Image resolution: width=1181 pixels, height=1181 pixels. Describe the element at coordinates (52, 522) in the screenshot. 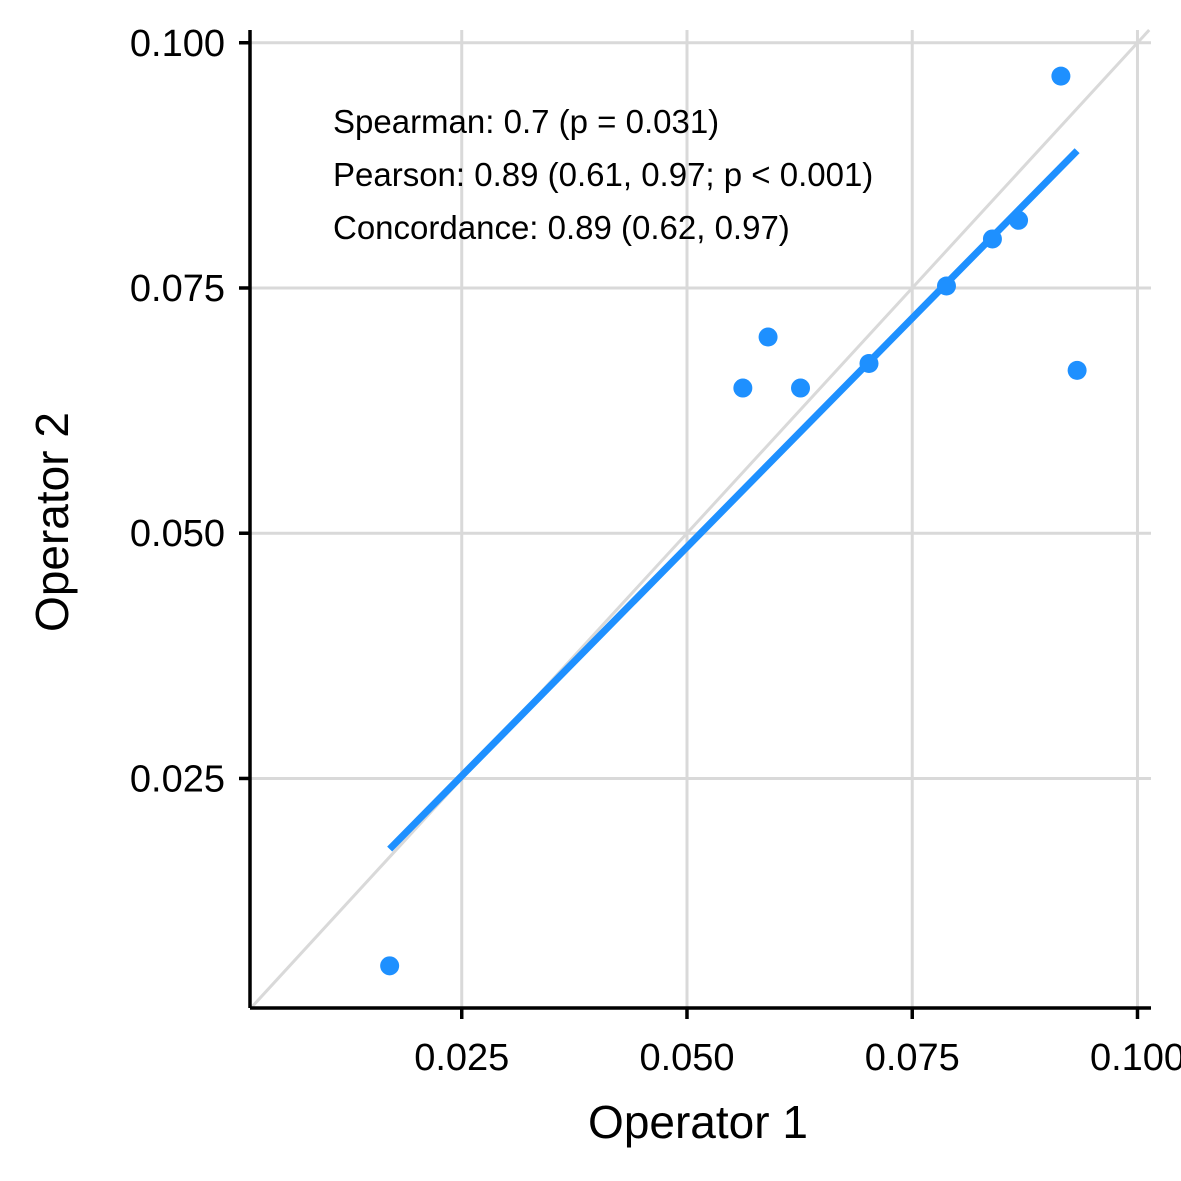

I see `y-axis-title: Operator 2` at that location.